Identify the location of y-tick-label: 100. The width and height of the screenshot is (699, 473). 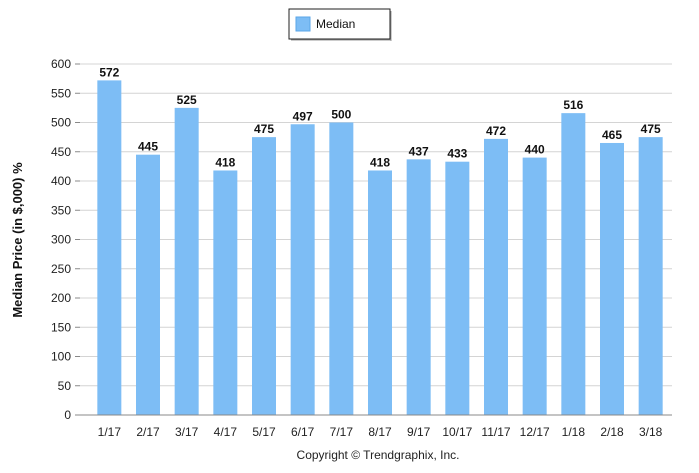
(61, 357).